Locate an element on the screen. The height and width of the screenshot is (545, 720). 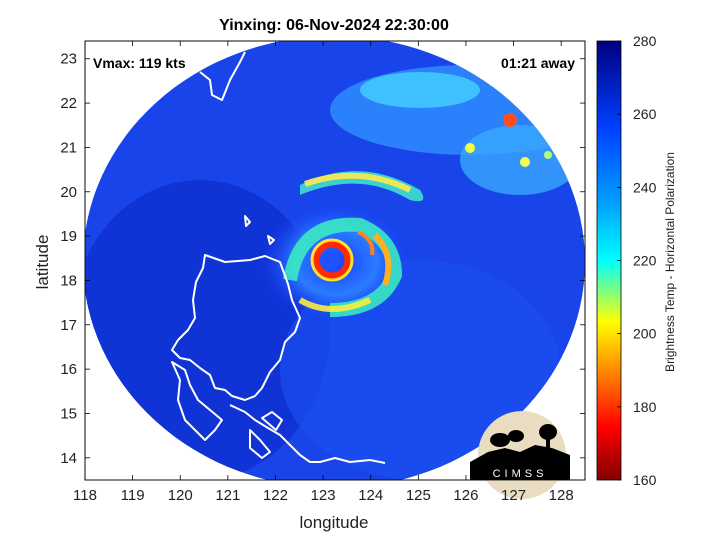
colorbar-ticks: 160 180 200 220 240 260 280 is located at coordinates (637, 260).